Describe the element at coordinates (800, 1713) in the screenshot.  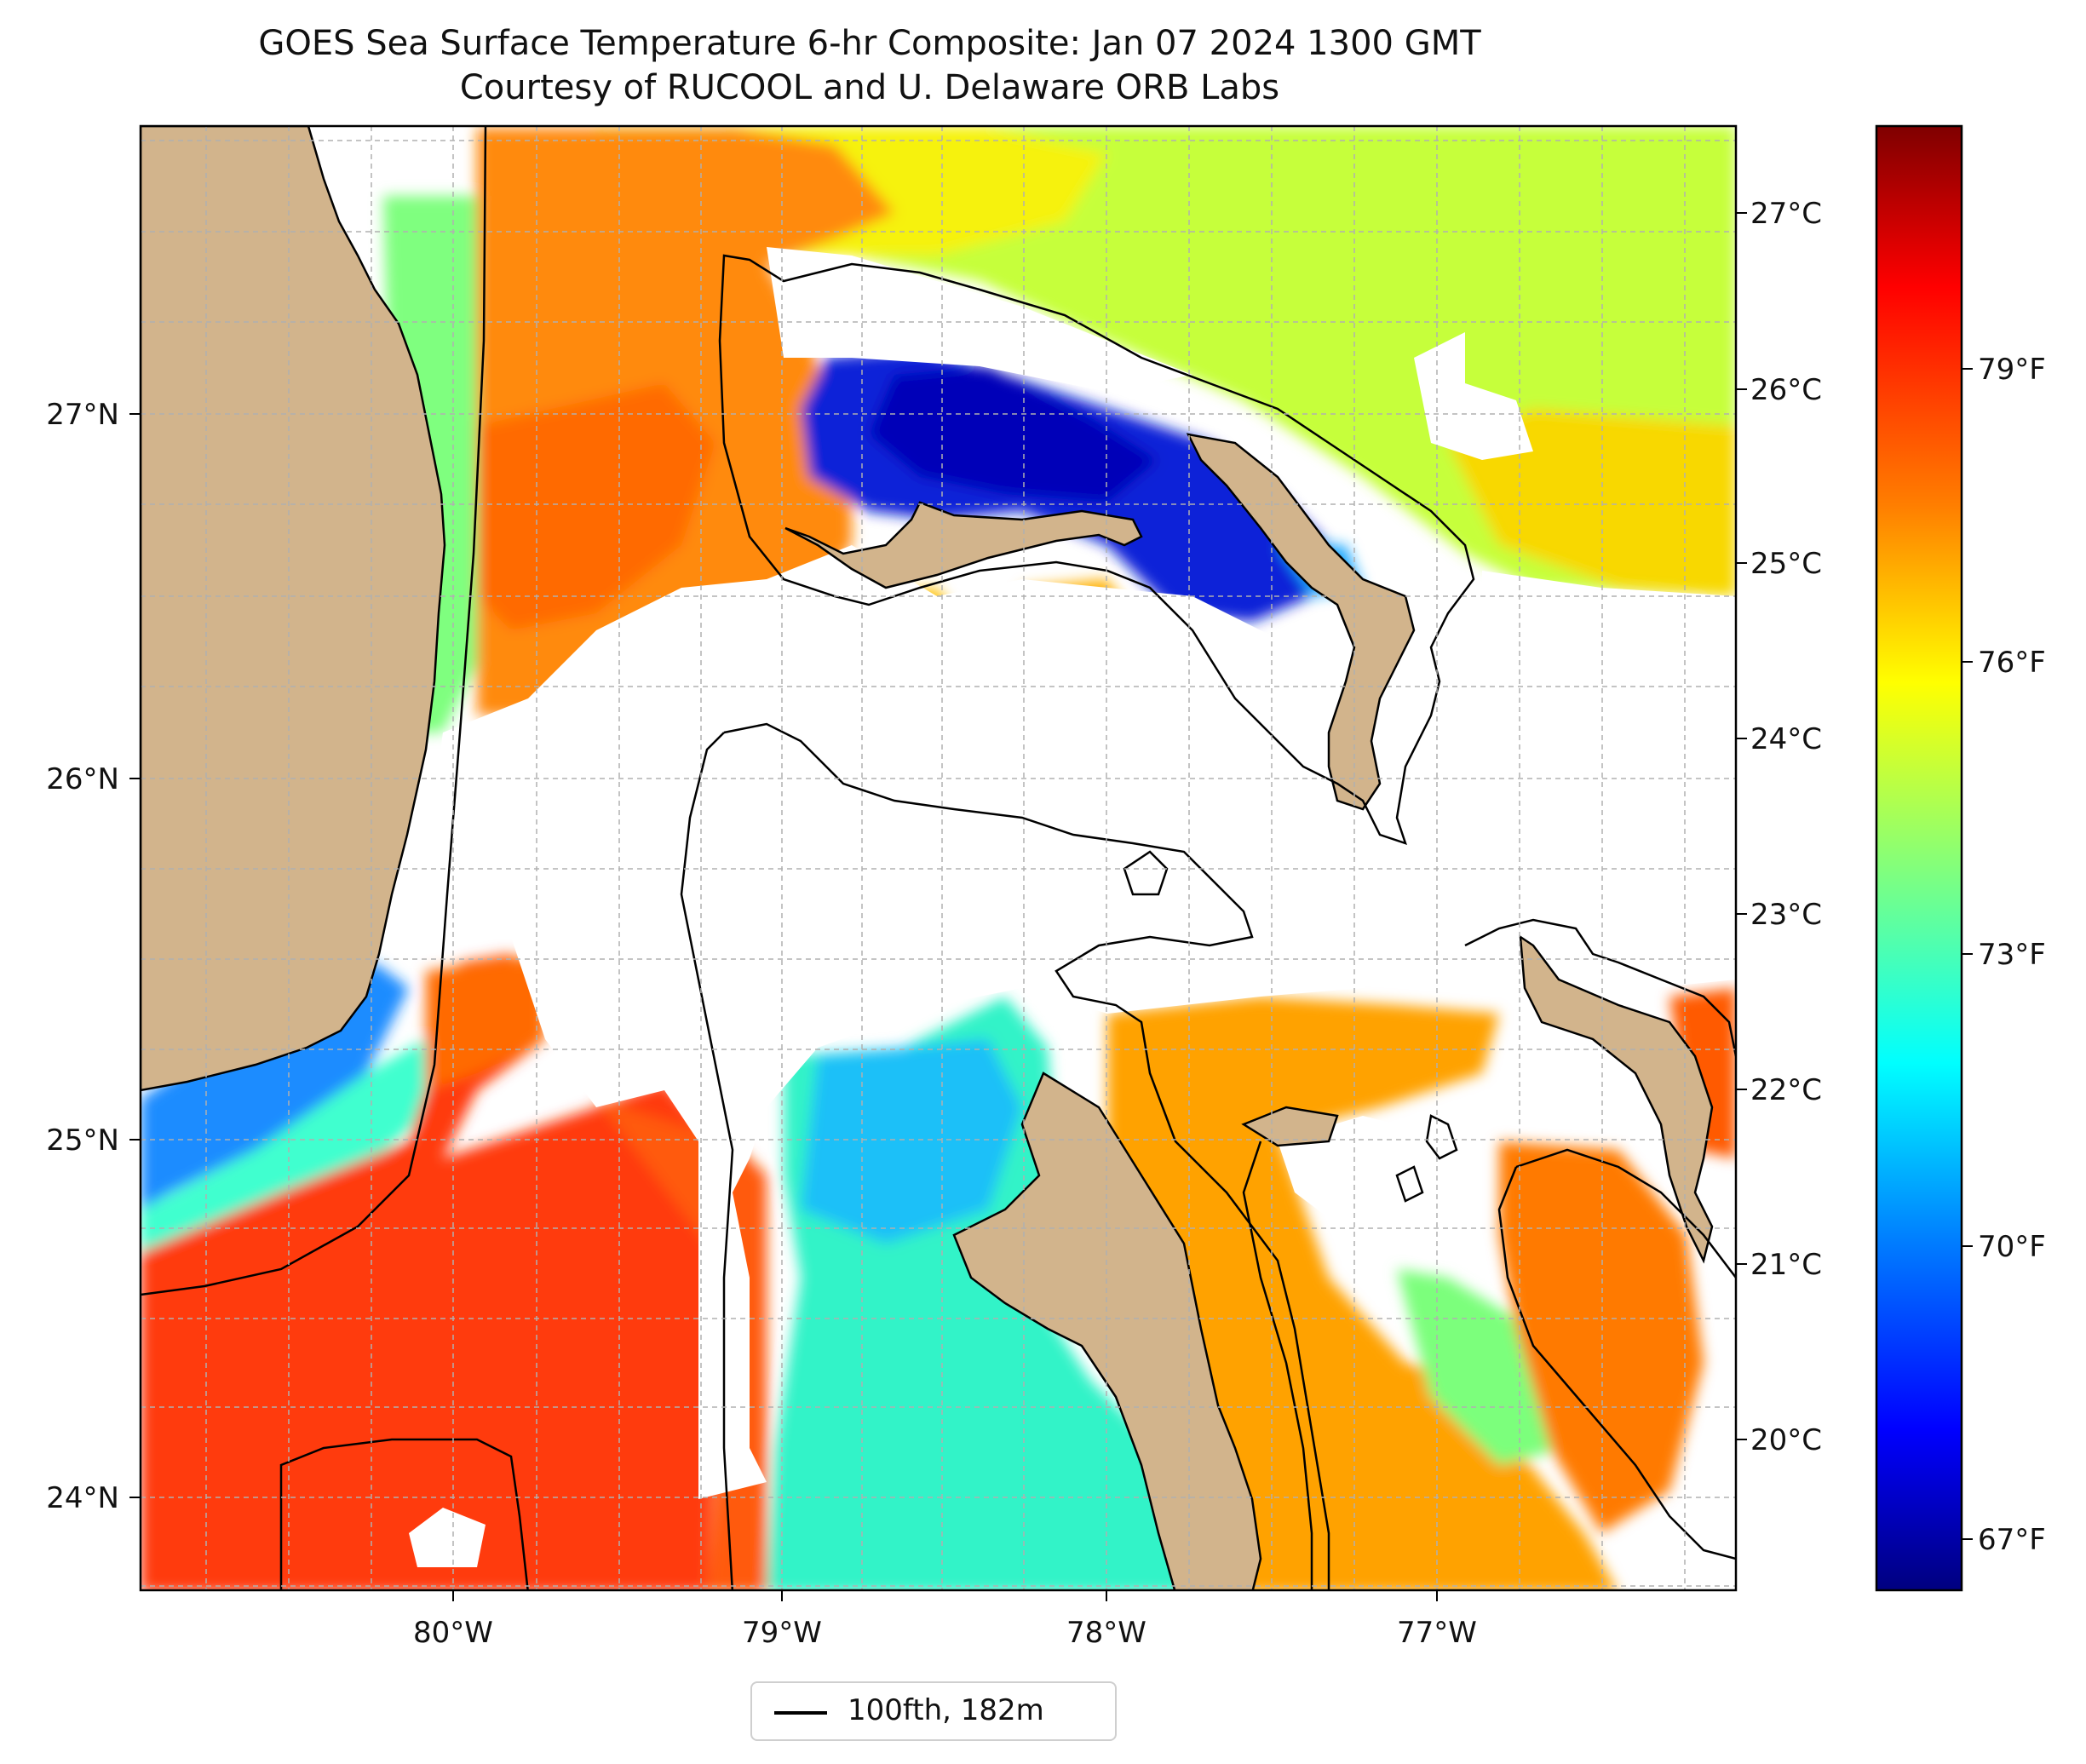
I see `legend-line-swatch` at that location.